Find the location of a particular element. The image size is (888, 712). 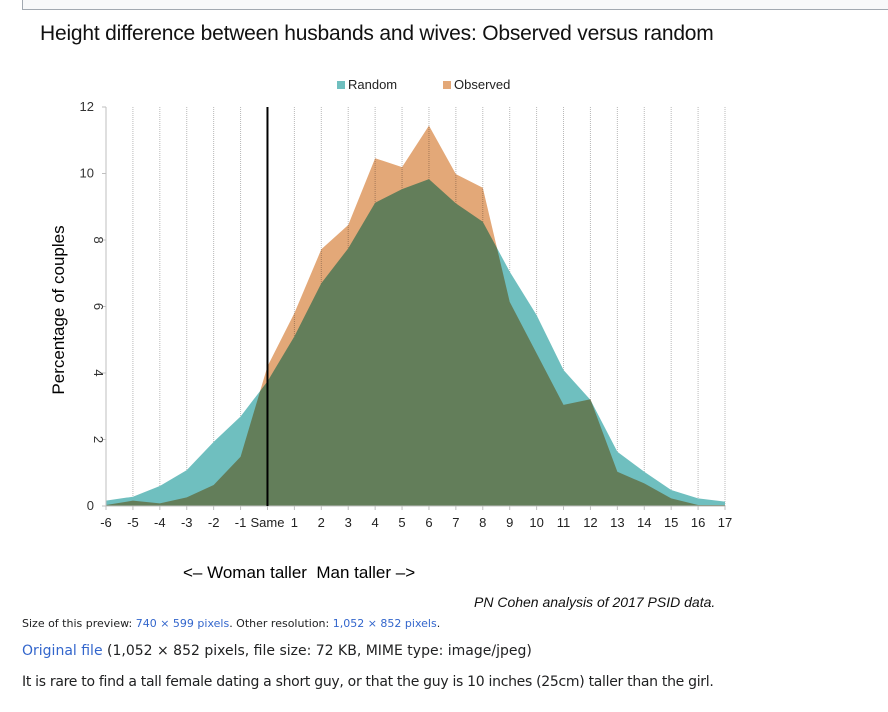

x-tick-label: -6 is located at coordinates (106, 522).